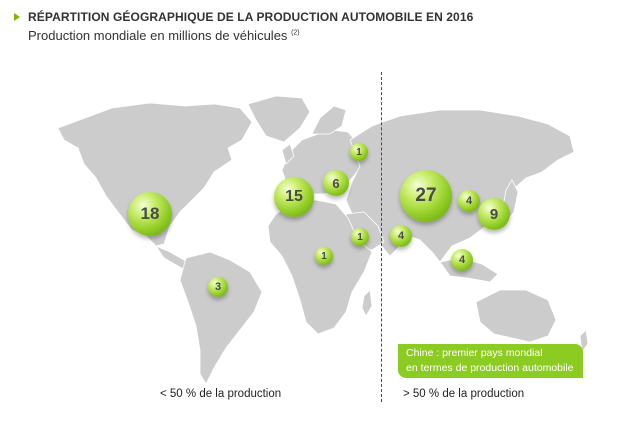 The image size is (641, 425). Describe the element at coordinates (155, 174) in the screenshot. I see `north-america` at that location.